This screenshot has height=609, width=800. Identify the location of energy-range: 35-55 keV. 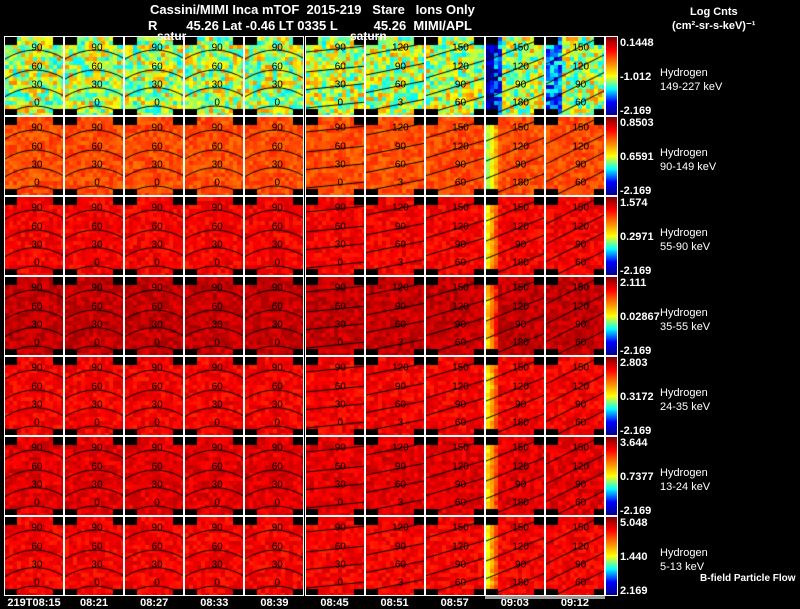
(685, 327).